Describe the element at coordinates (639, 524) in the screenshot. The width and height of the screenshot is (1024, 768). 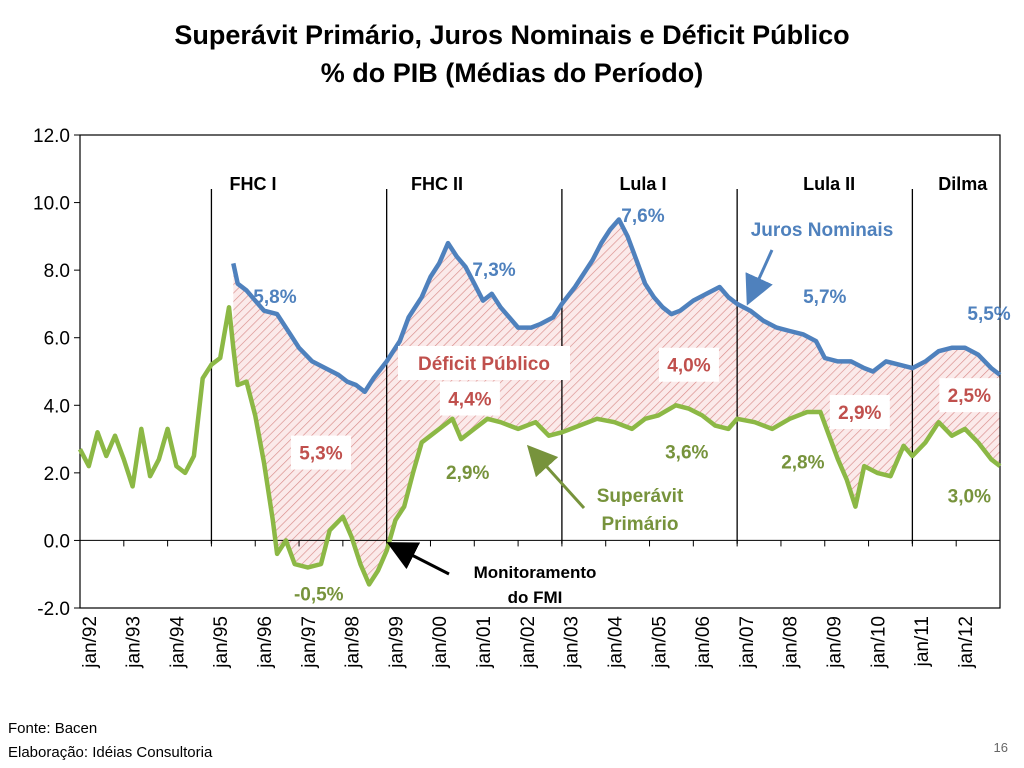
I see `legend-superavit-line2: Primário` at that location.